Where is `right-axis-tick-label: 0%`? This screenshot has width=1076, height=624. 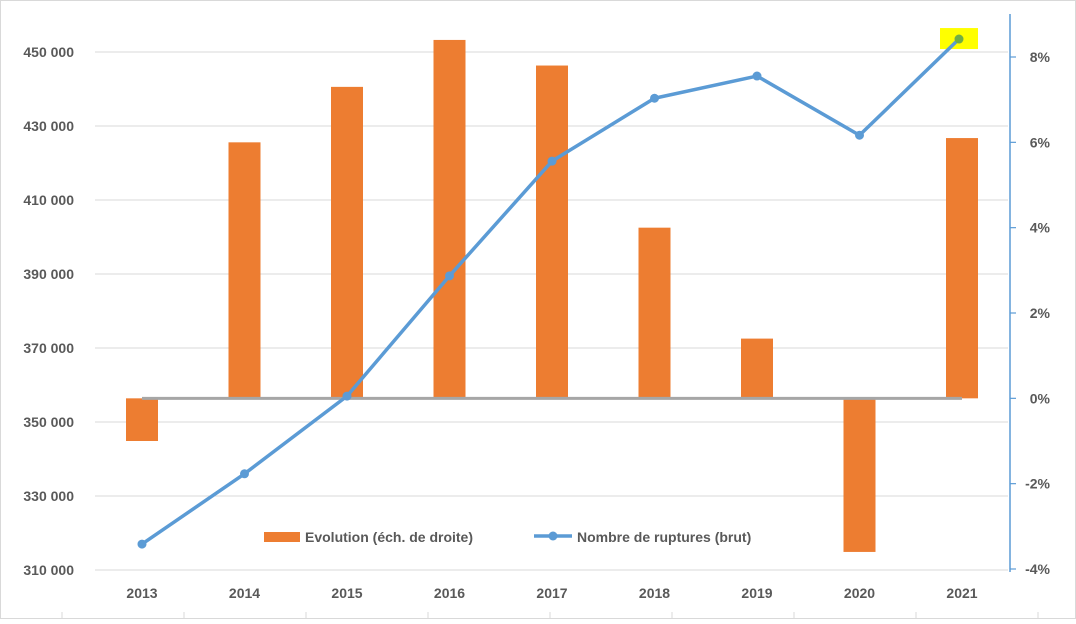
right-axis-tick-label: 0% is located at coordinates (1040, 398).